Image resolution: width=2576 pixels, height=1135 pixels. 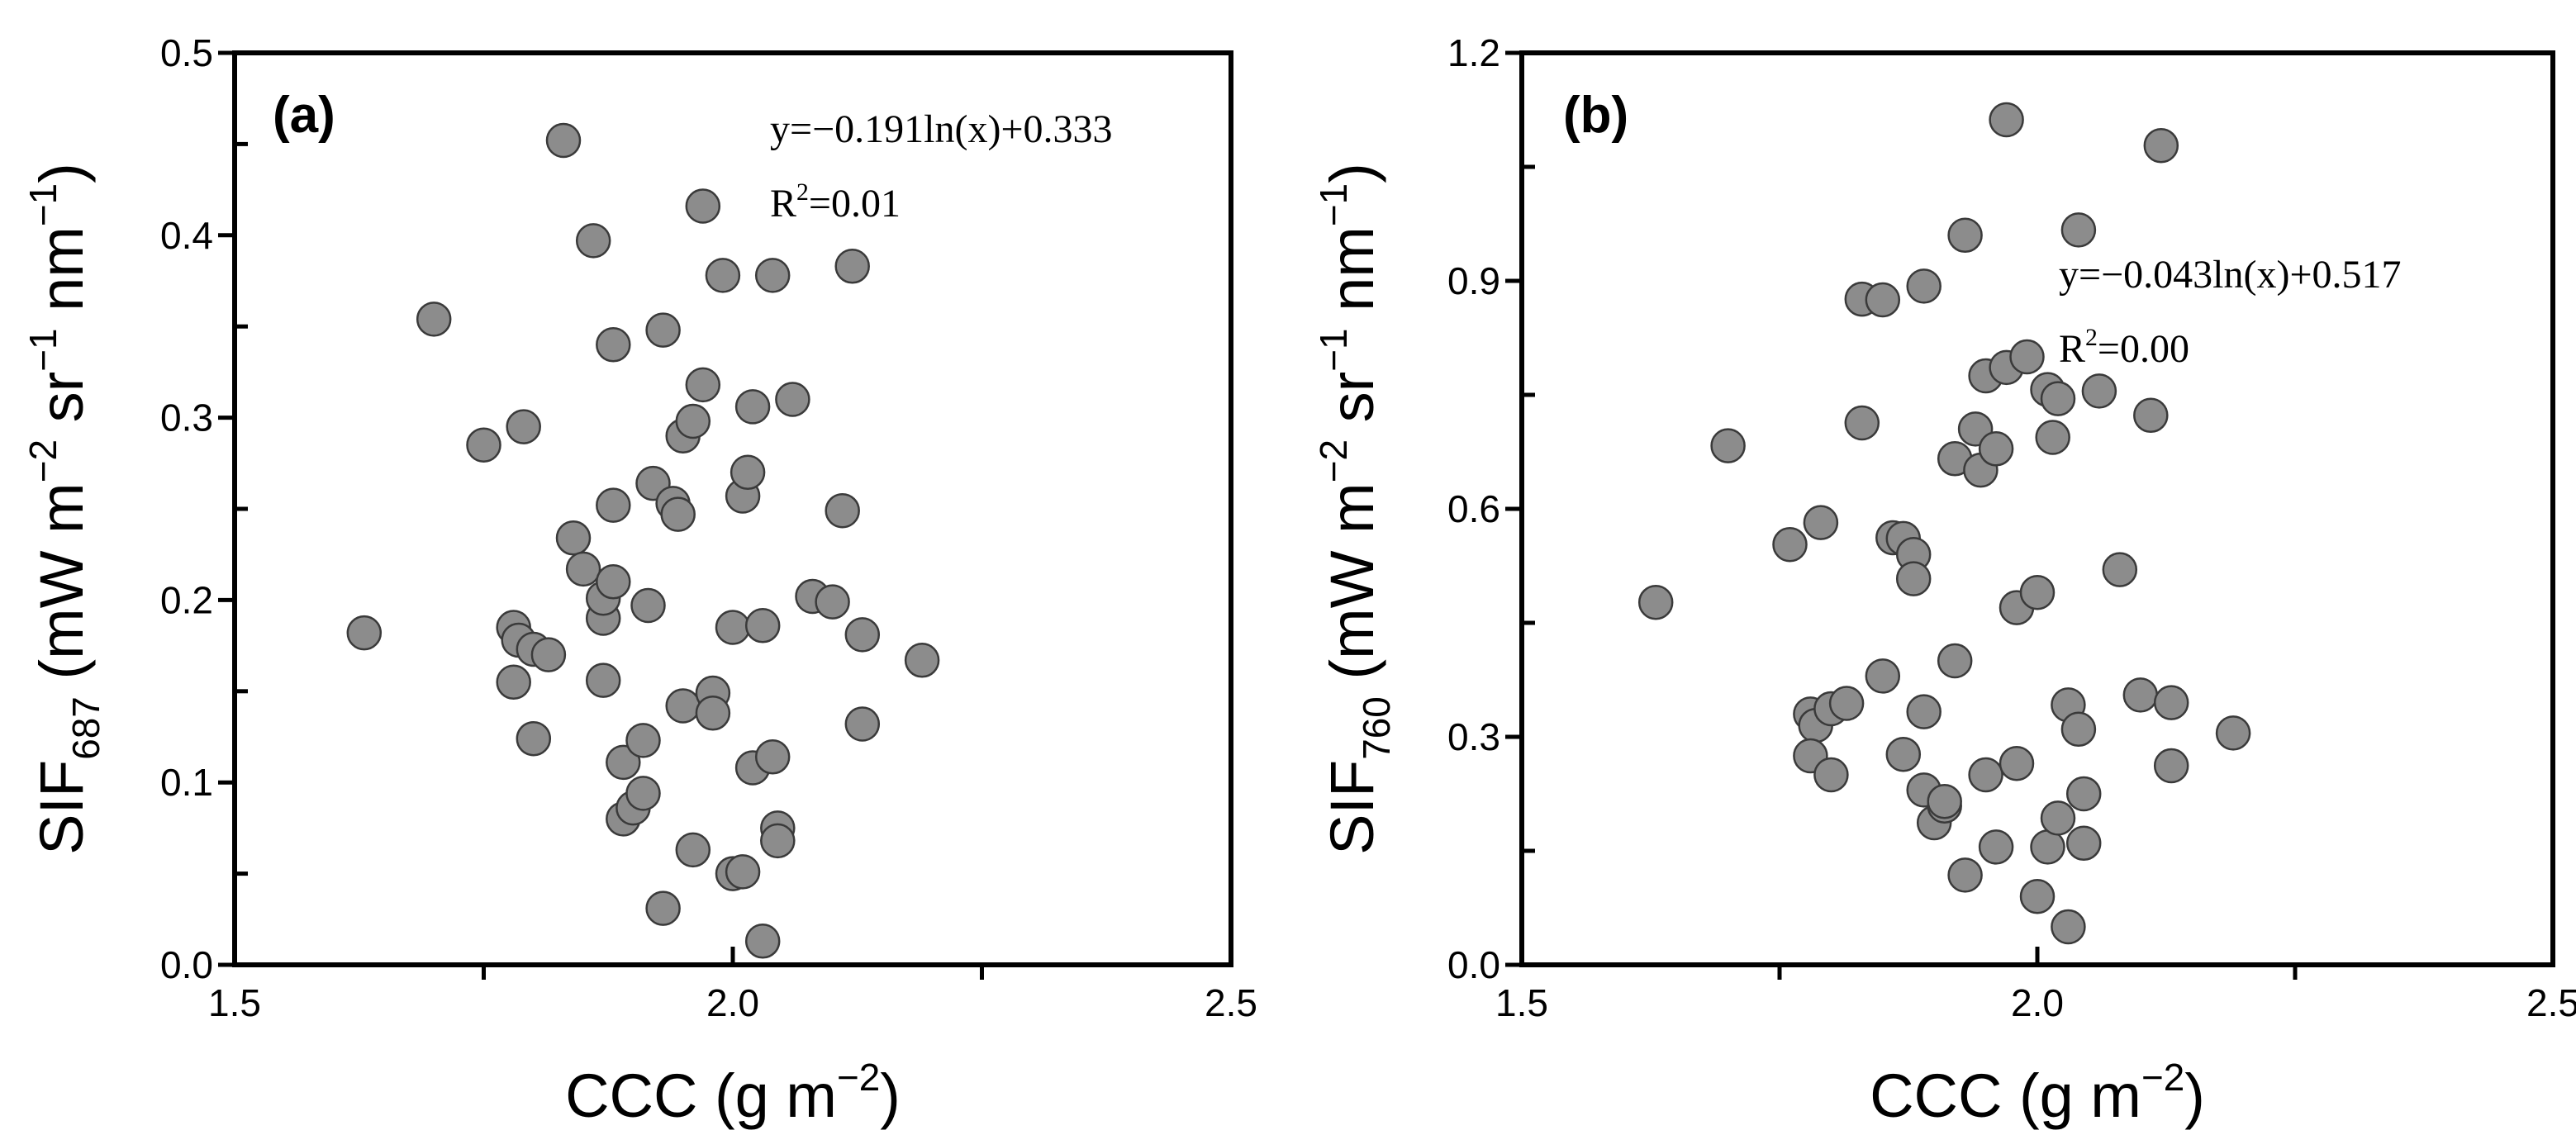 I want to click on x-tick-label: 1.5, so click(x=235, y=1002).